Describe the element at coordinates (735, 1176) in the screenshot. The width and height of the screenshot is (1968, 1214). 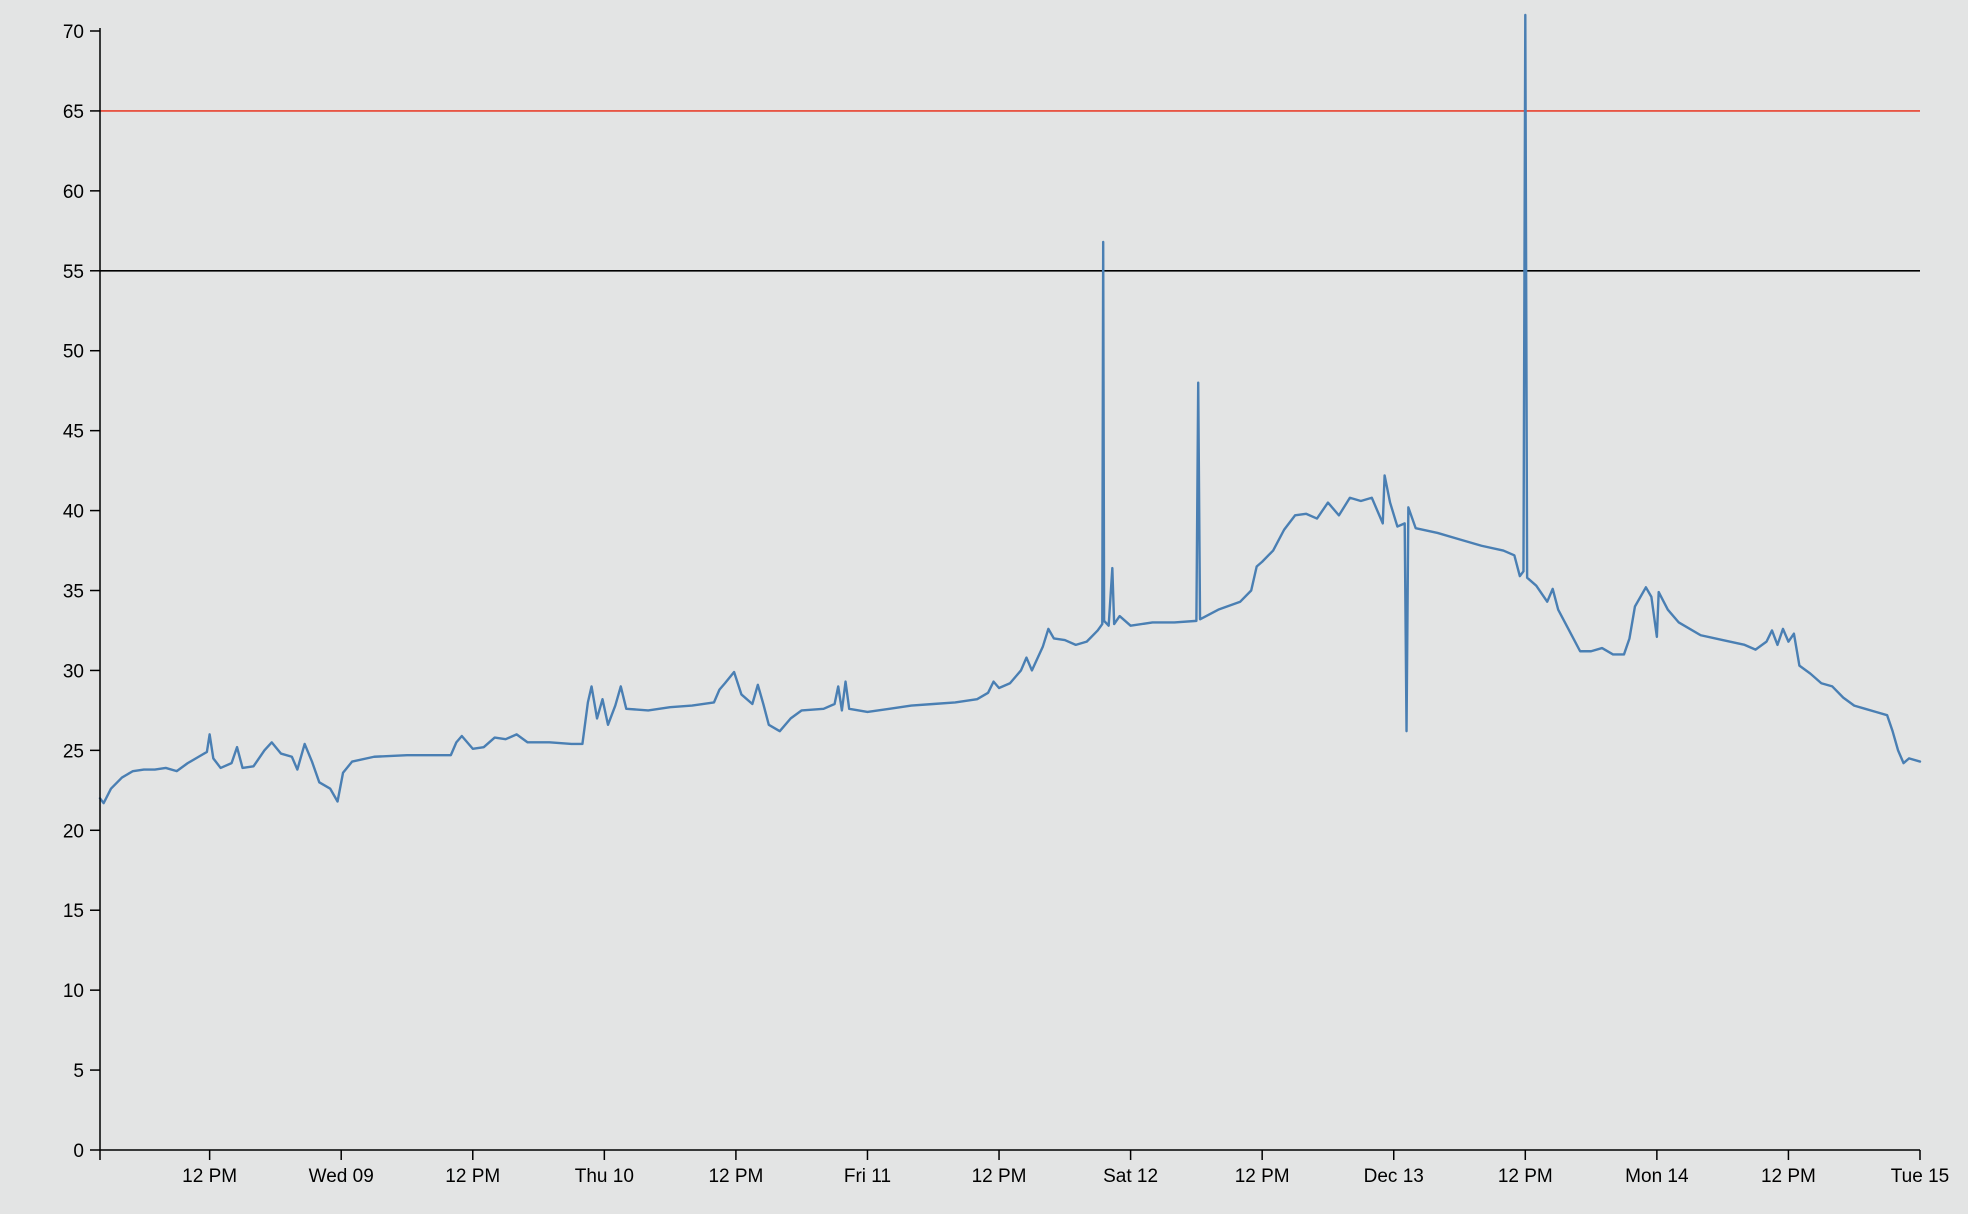
I see `x-tick-label-4: 12 PM` at that location.